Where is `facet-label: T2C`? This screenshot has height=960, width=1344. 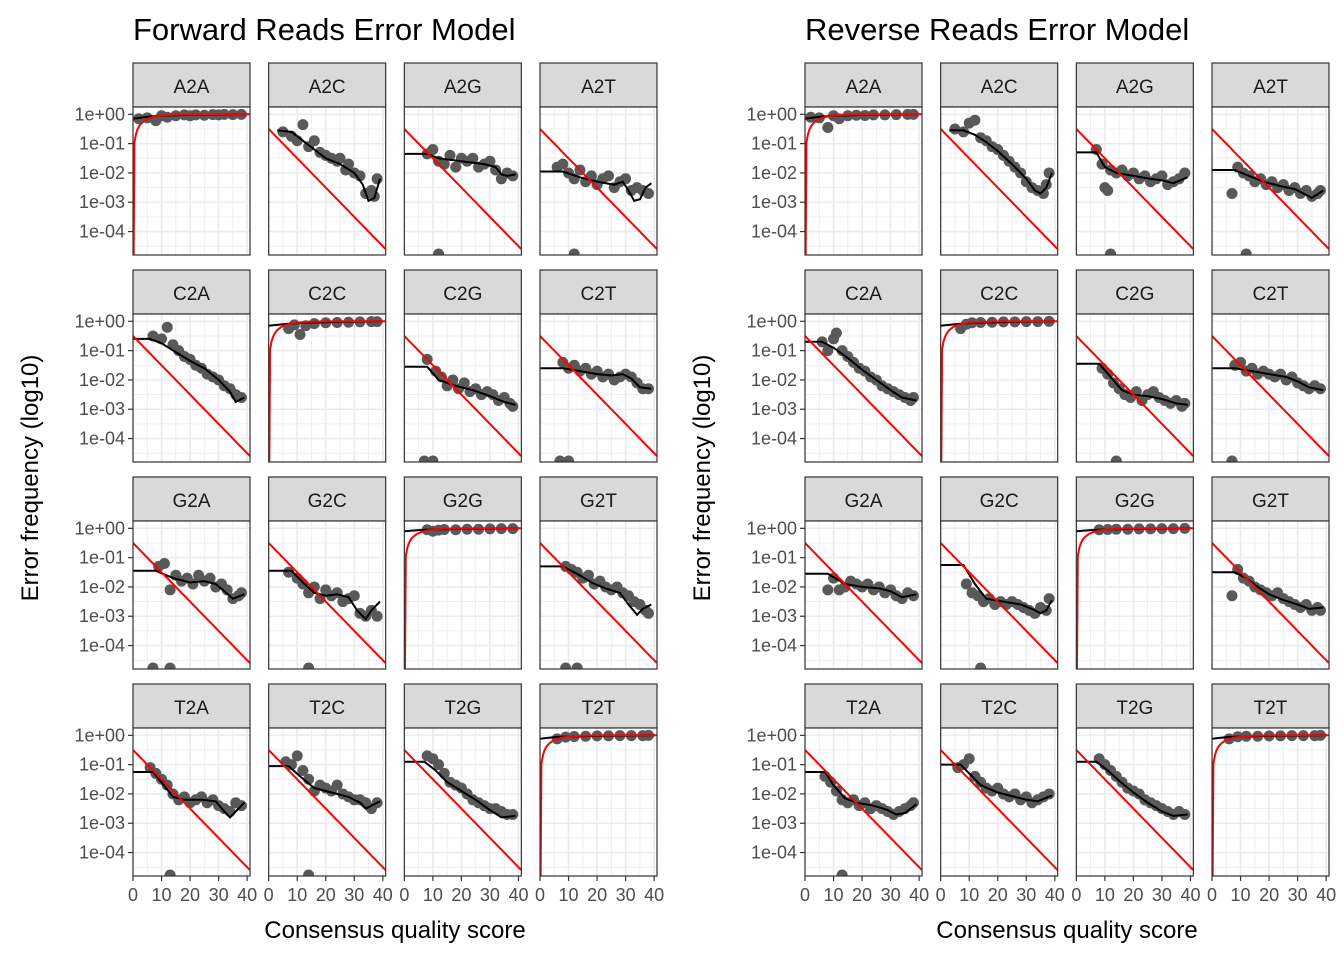
facet-label: T2C is located at coordinates (999, 708).